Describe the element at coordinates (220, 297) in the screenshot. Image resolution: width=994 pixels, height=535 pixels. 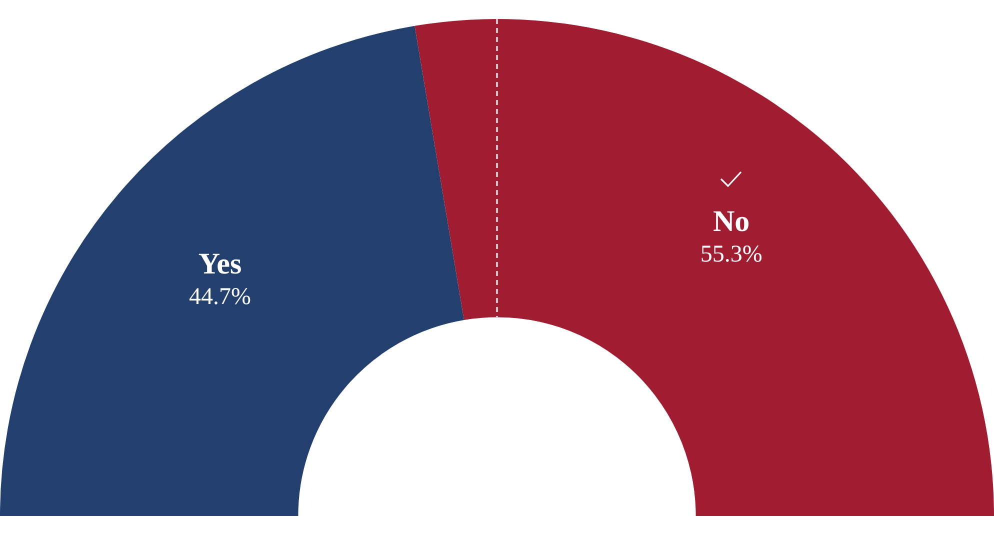
I see `data-label: 44.7%` at that location.